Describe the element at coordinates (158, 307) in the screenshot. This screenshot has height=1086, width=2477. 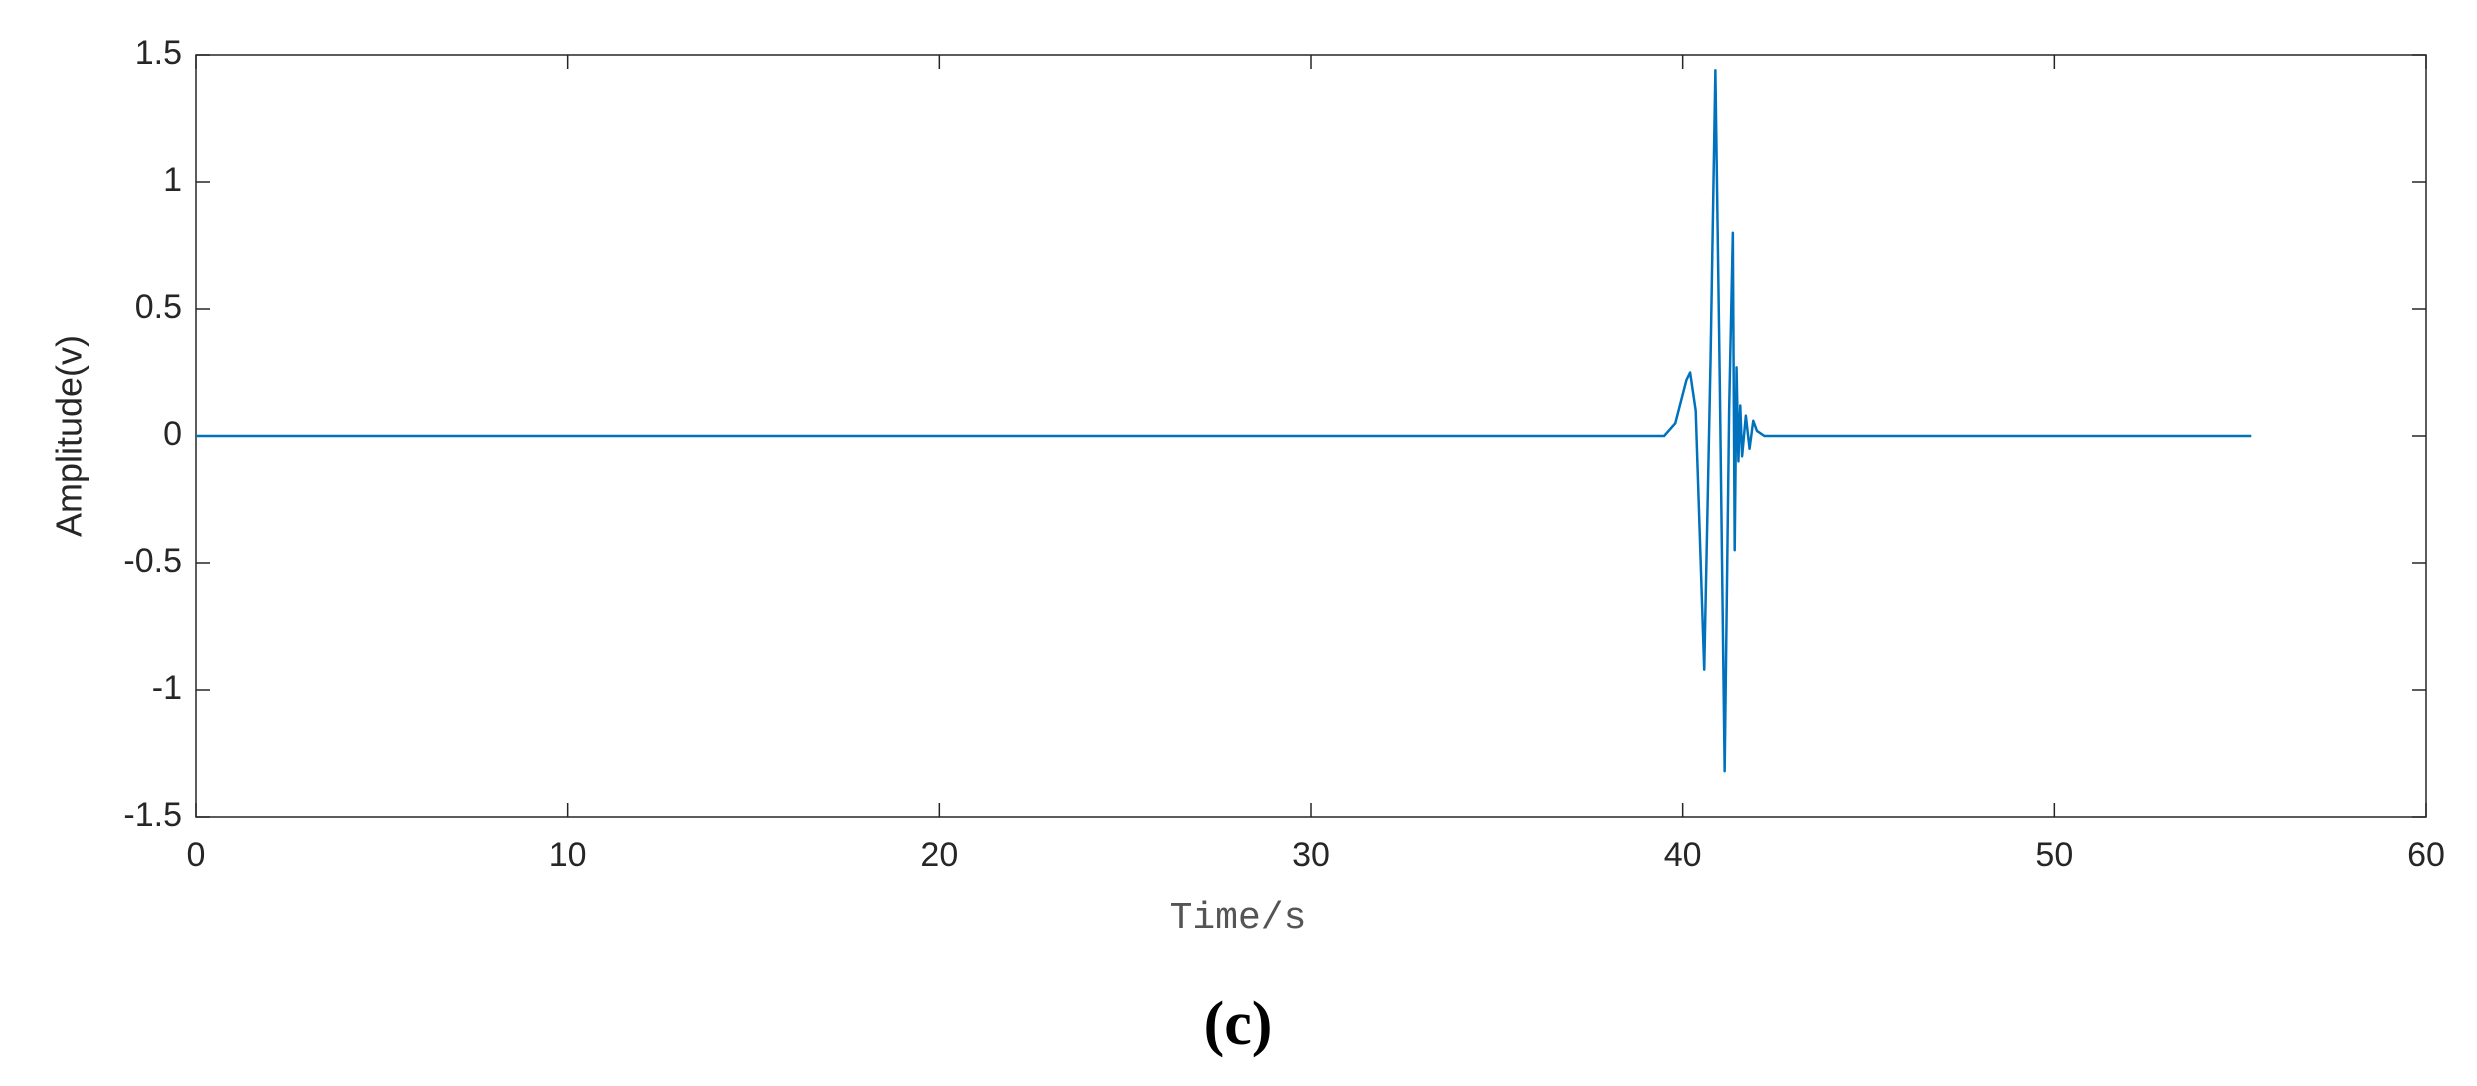
I see `y-tick-label: 0.5` at that location.